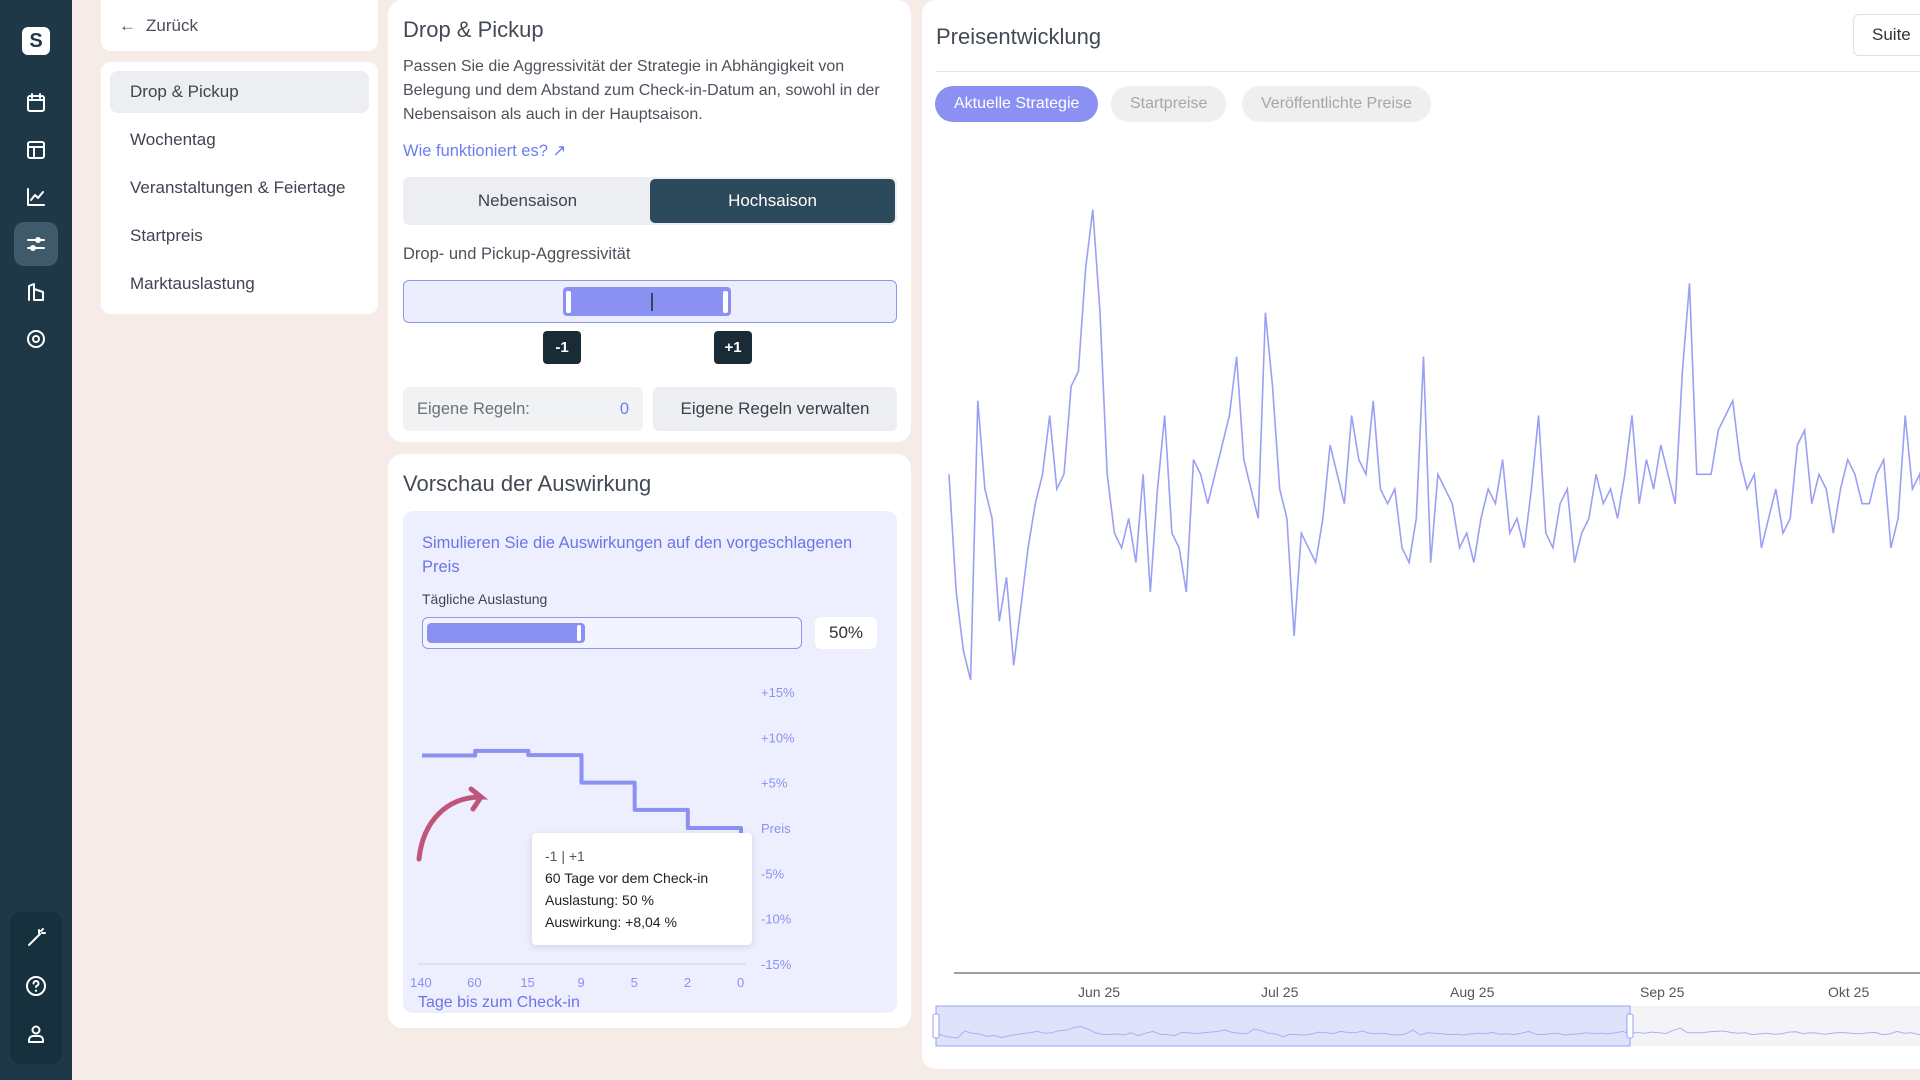  What do you see at coordinates (127, 25) in the screenshot?
I see `arrow-left-icon: ←` at bounding box center [127, 25].